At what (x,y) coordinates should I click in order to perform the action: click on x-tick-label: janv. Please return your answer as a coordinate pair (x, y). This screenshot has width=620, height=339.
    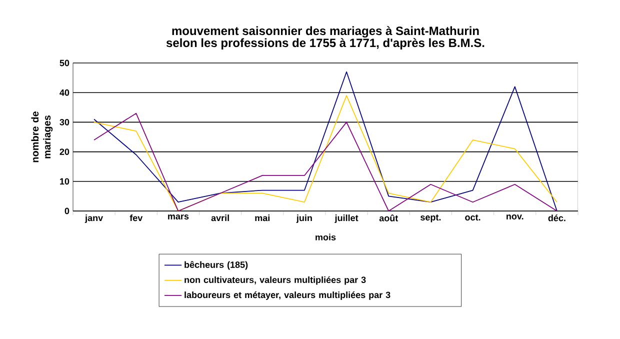
    Looking at the image, I should click on (94, 218).